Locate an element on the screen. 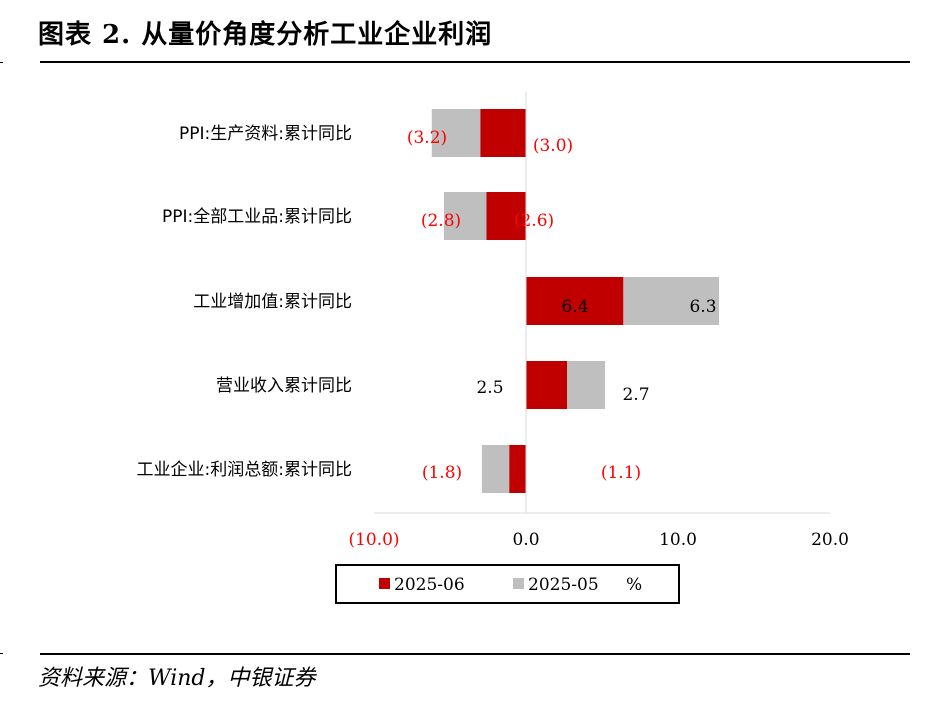  category-label: 营业收入累计同比 is located at coordinates (284, 386).